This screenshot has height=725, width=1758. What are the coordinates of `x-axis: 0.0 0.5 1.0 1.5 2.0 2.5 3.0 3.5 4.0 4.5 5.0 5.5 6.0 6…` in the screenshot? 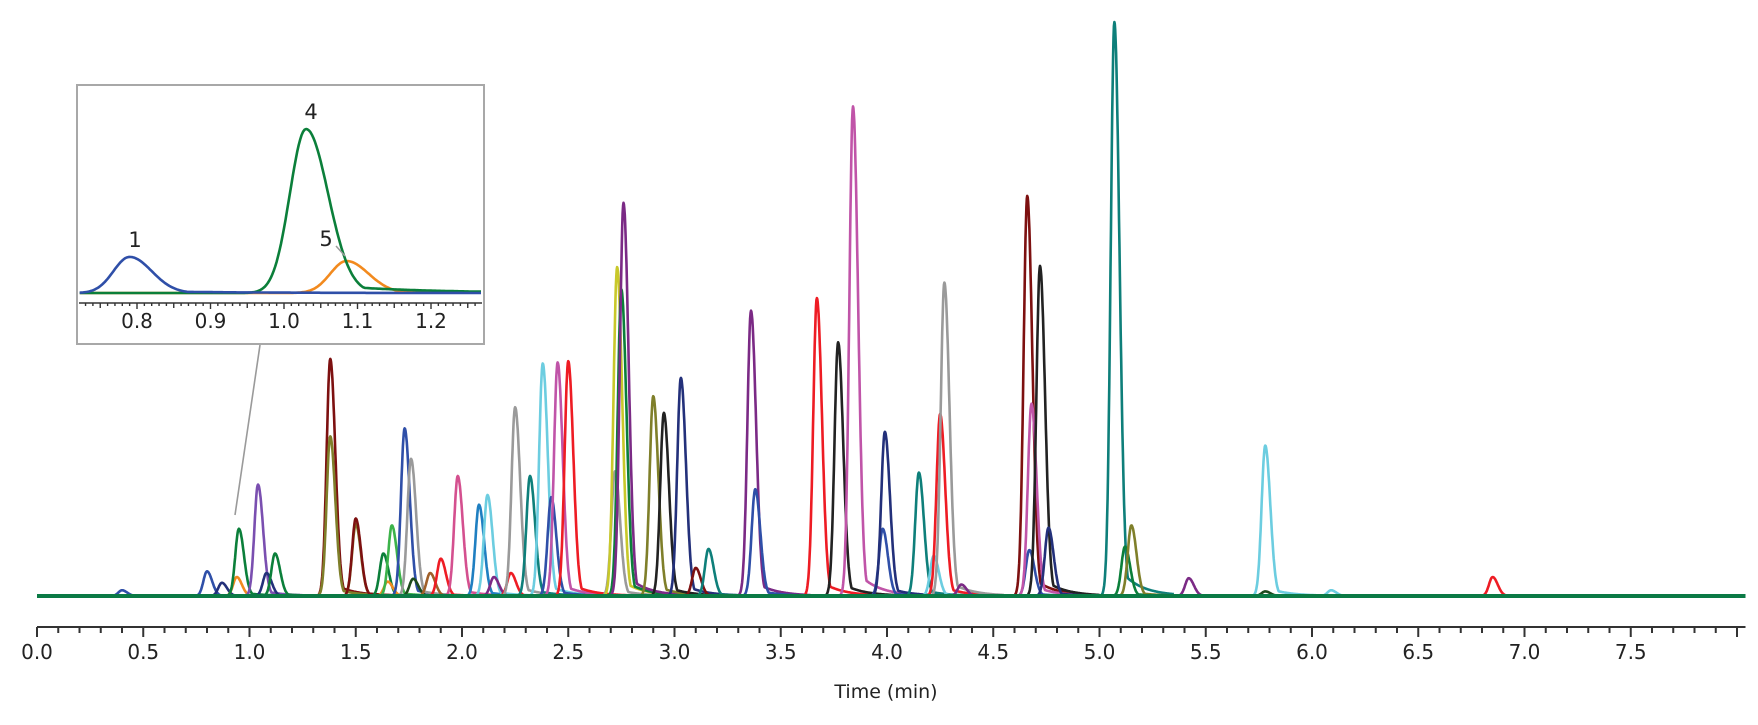 It's located at (883, 645).